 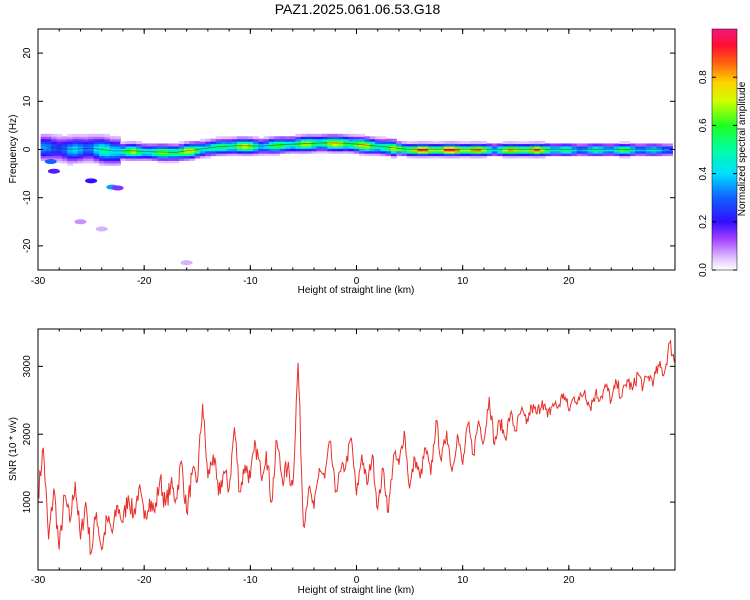 I want to click on y-tick-label: 1000, so click(x=27, y=502).